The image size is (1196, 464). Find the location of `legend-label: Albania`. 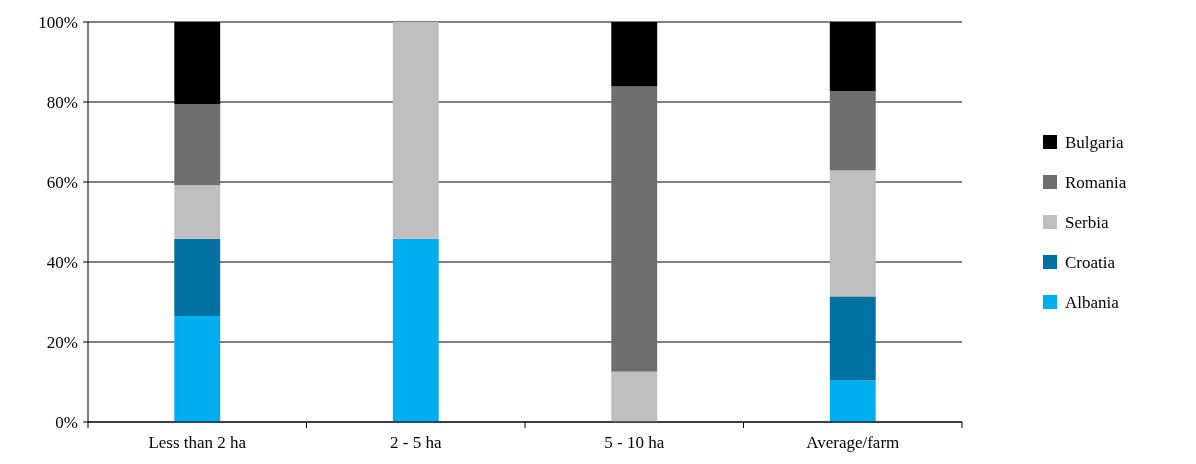

legend-label: Albania is located at coordinates (1092, 302).